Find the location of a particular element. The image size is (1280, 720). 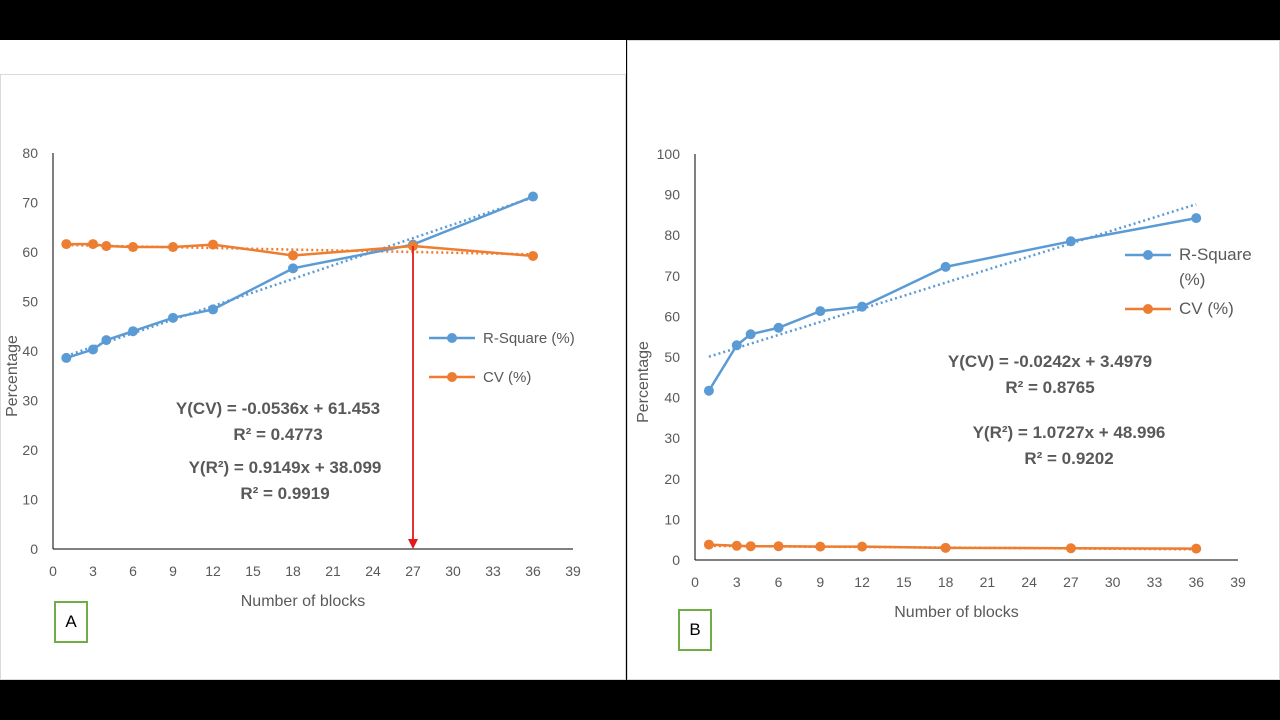

panel-label-b: B is located at coordinates (695, 630).